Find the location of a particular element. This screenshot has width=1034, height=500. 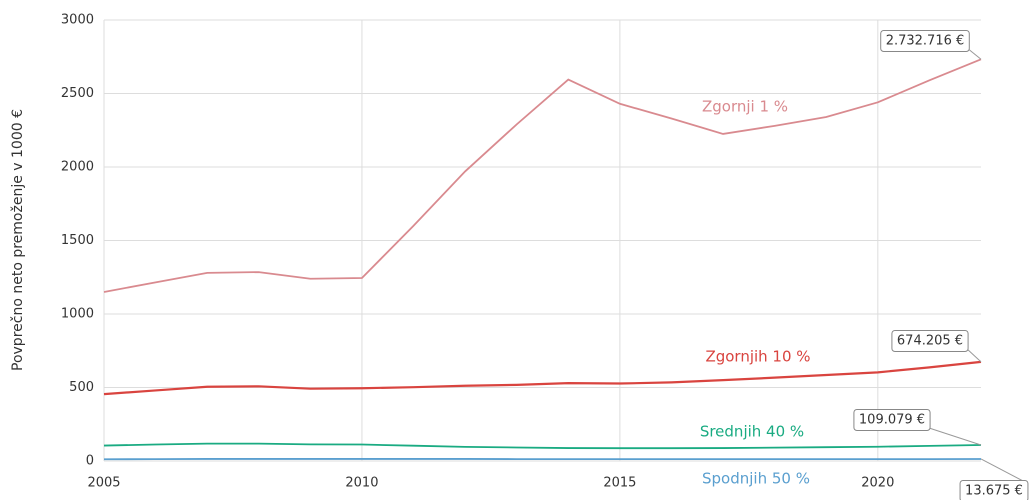

value-label: 674.205 € is located at coordinates (936, 346).